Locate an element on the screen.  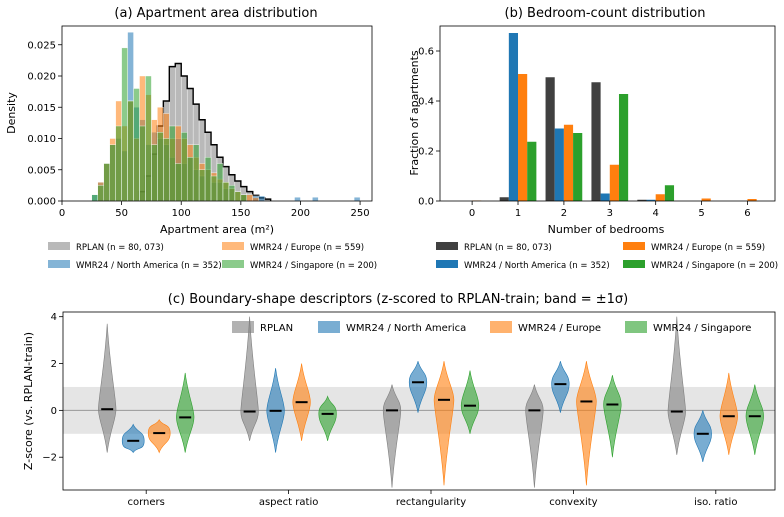
panel-a-legend-label: RPLAN (n = 80, 073) is located at coordinates (120, 248).